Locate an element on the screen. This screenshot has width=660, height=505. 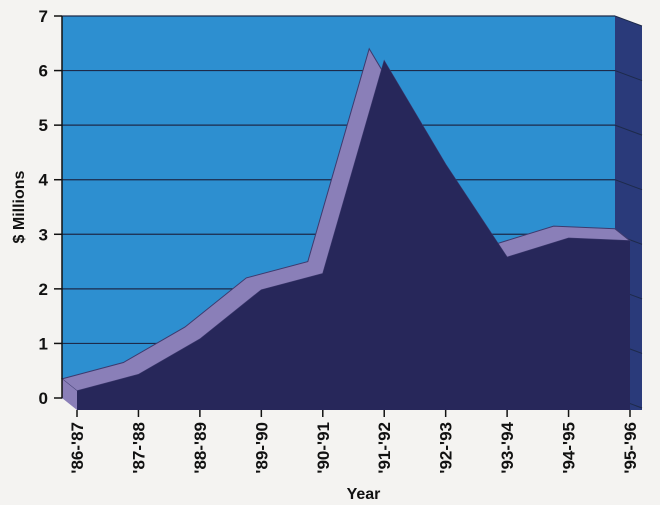
x-tick-label: '92-'93 is located at coordinates (446, 448).